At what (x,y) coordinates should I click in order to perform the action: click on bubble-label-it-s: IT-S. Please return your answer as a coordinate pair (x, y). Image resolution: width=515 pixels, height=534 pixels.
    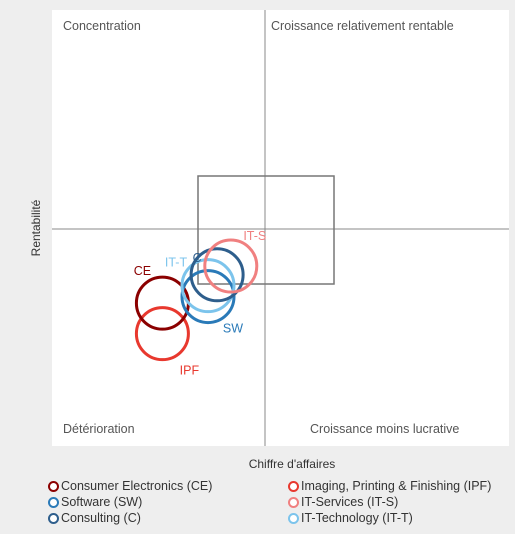
    Looking at the image, I should click on (254, 236).